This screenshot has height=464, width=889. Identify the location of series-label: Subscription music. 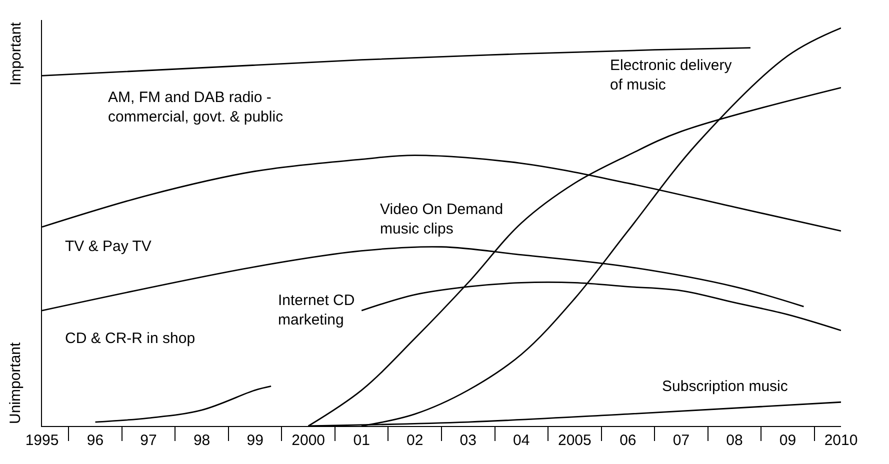
(725, 386).